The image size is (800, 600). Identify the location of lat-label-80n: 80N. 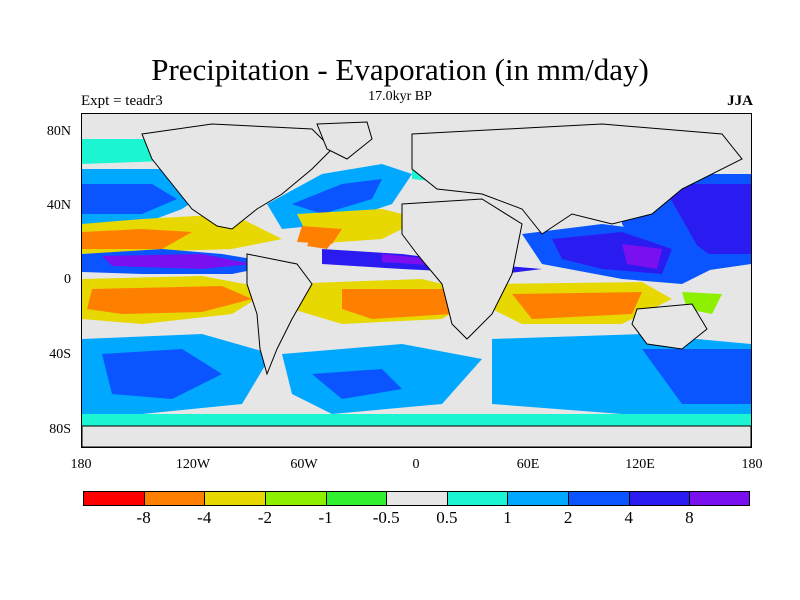
(58, 131).